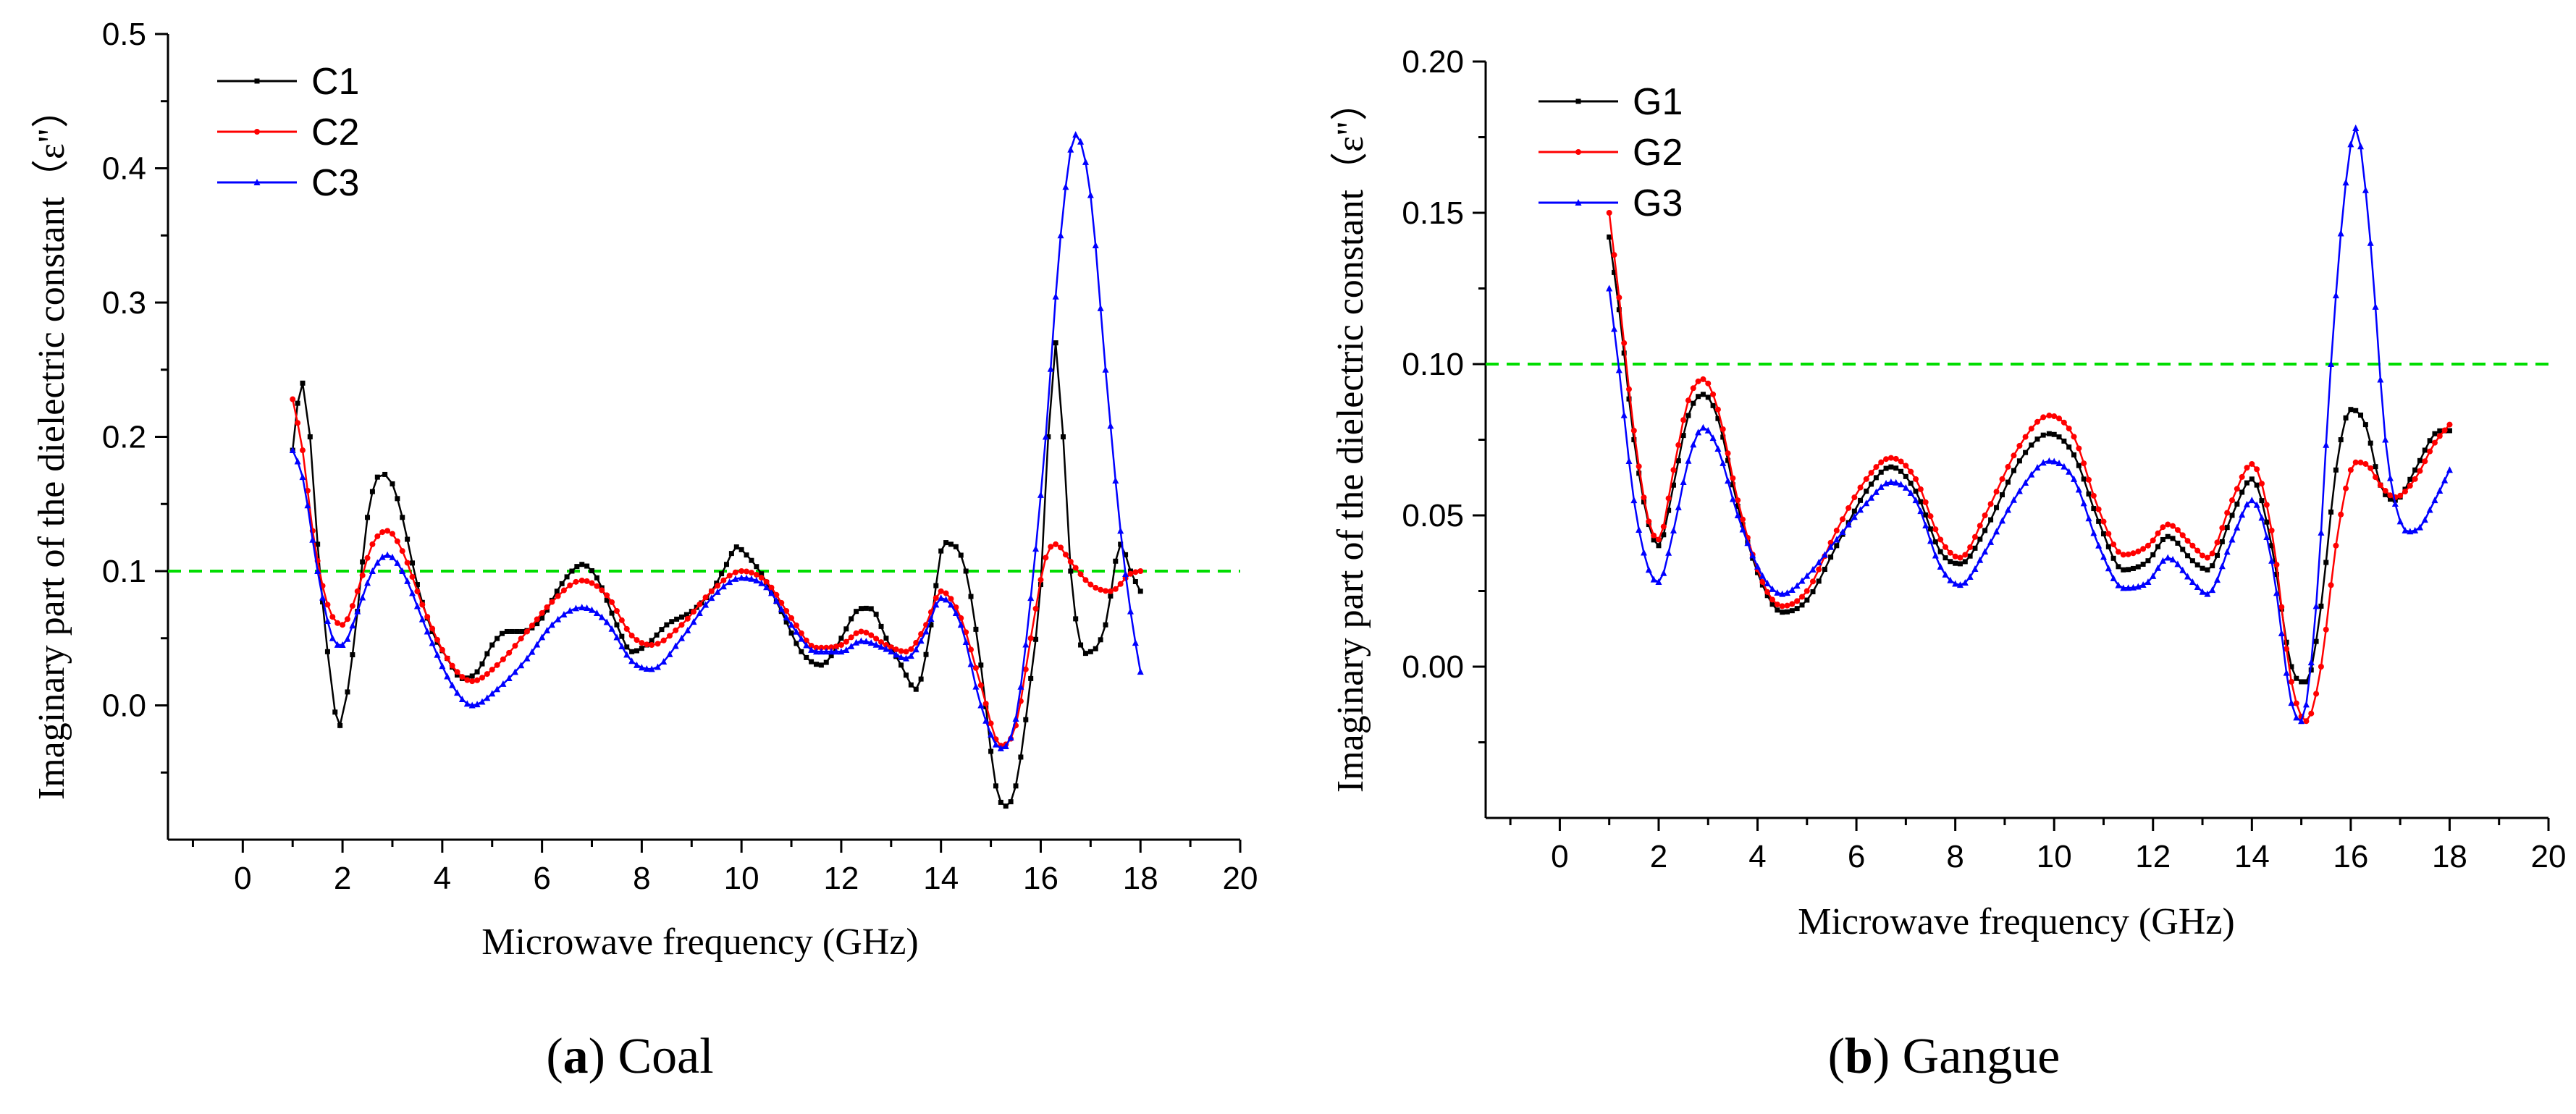 This screenshot has width=2576, height=1114. What do you see at coordinates (2016, 921) in the screenshot?
I see `gangue-x-axis-label: Microwave frequency (GHz)` at bounding box center [2016, 921].